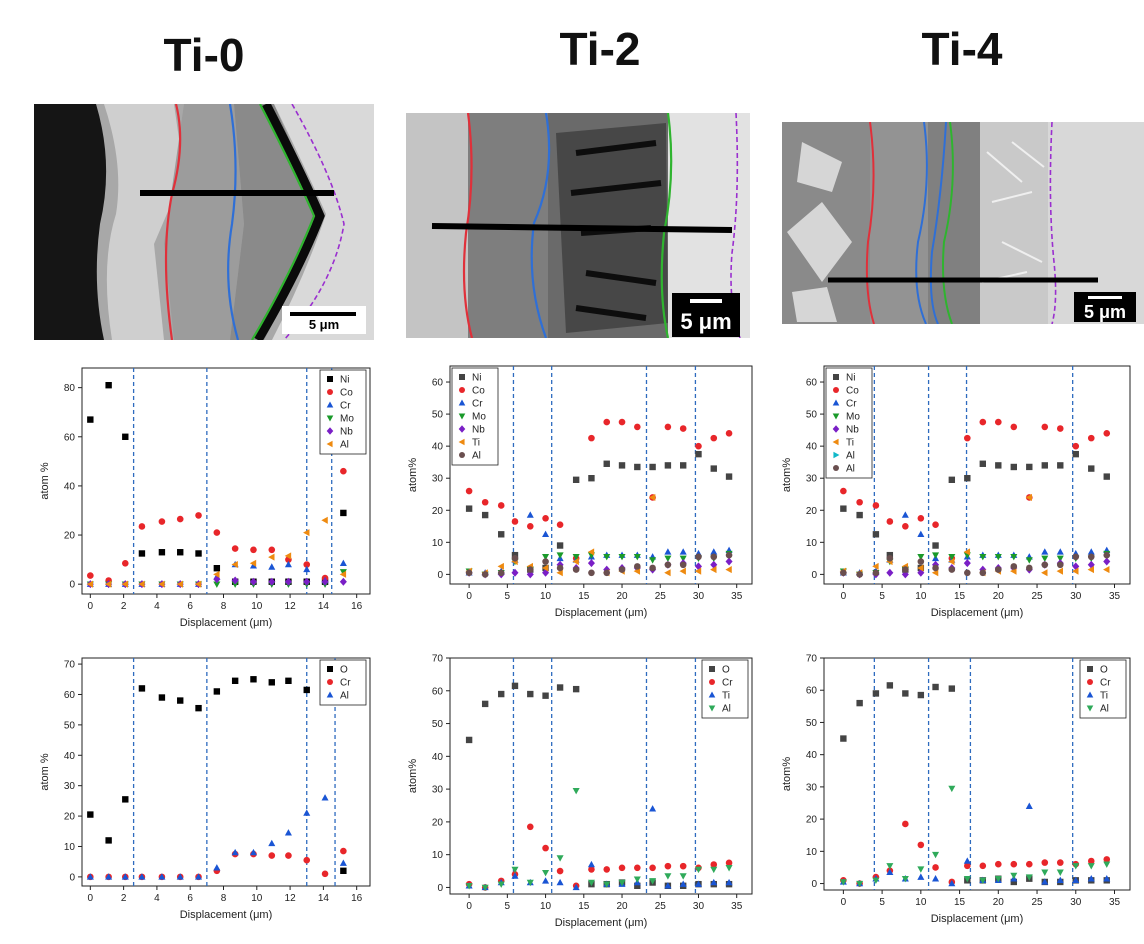  What do you see at coordinates (413, 776) in the screenshot?
I see `chart-4-ylabel: atom%` at bounding box center [413, 776].